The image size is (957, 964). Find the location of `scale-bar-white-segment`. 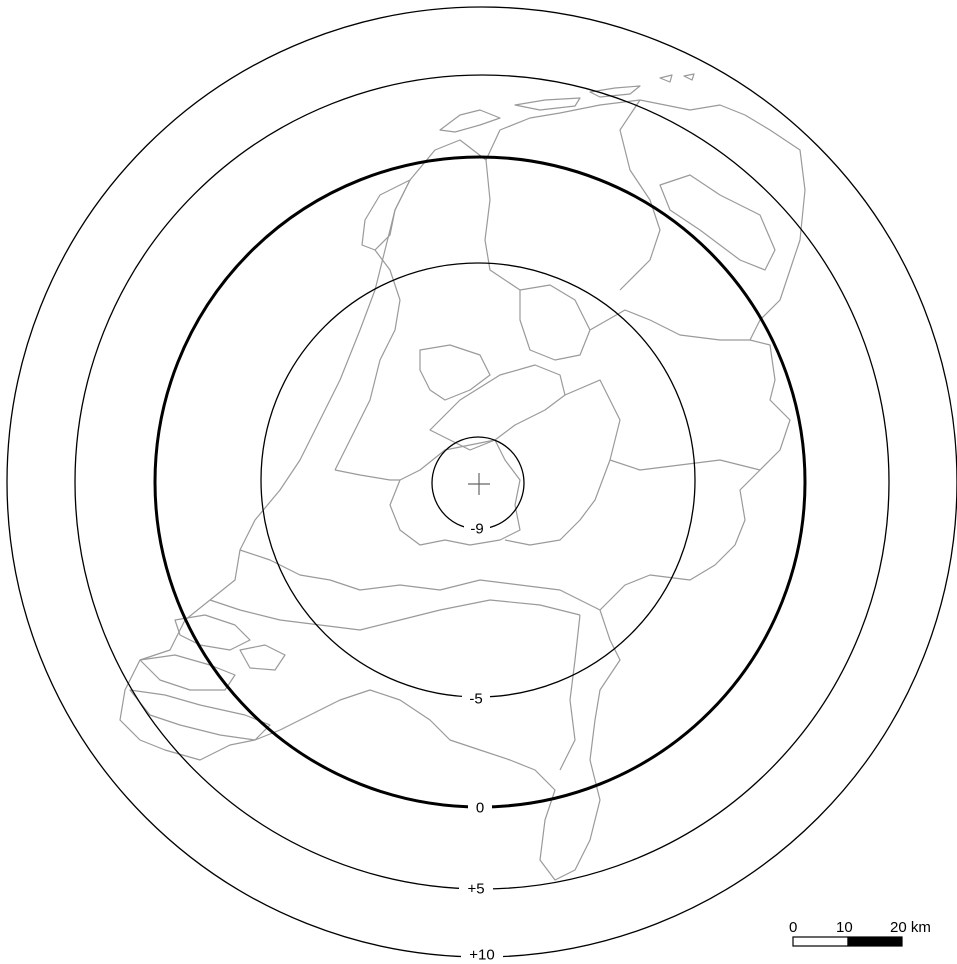

scale-bar-white-segment is located at coordinates (820, 941).